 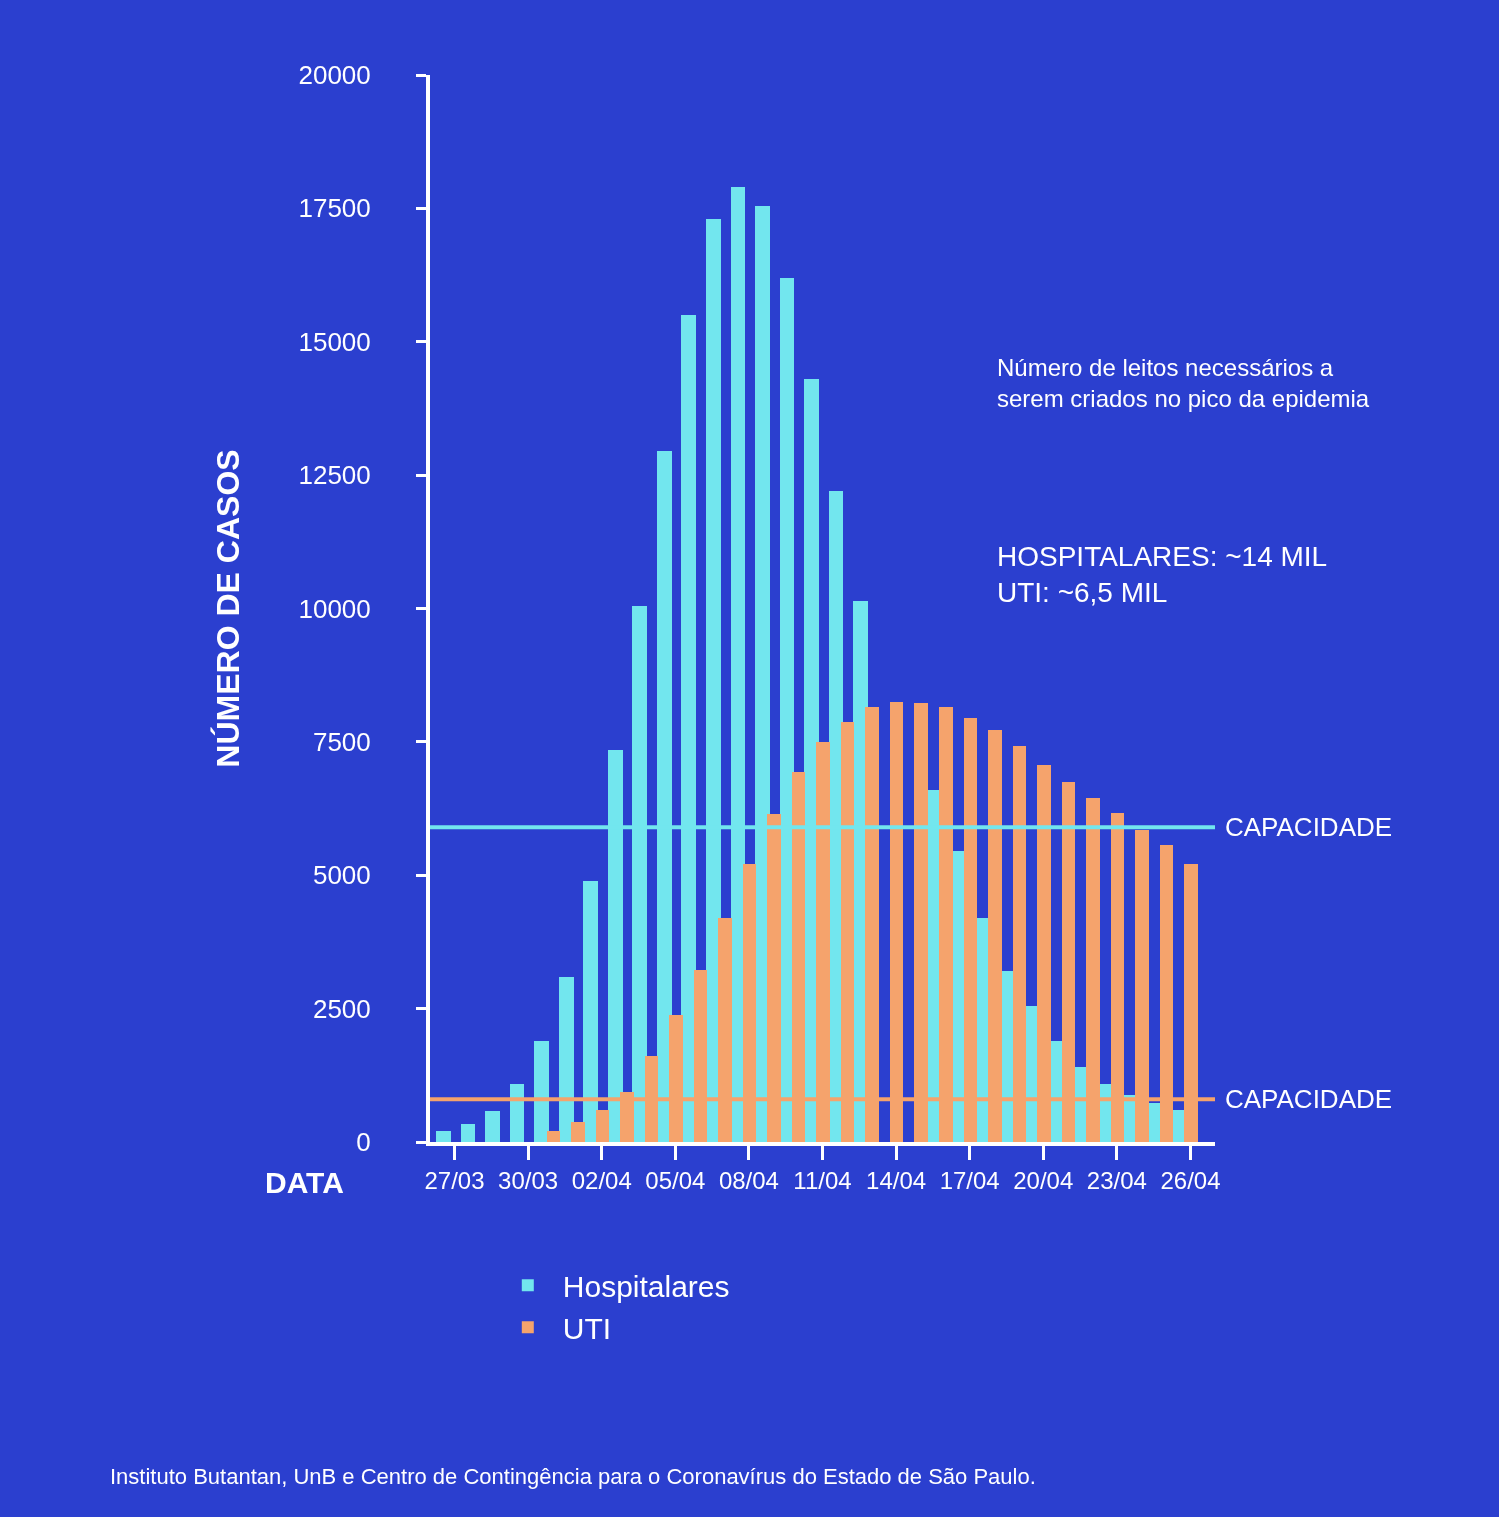 What do you see at coordinates (228, 608) in the screenshot?
I see `y-axis-title: NÚMERO DE CASOS` at bounding box center [228, 608].